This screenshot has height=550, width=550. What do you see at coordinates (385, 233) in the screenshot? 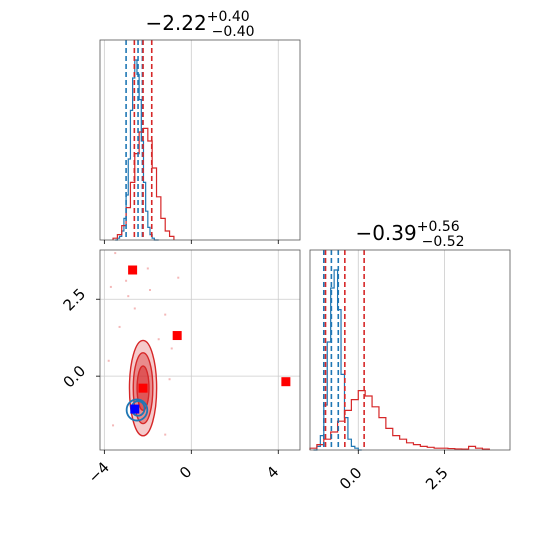
I see `hist-panel-2-title-main: −0.39` at bounding box center [385, 233].